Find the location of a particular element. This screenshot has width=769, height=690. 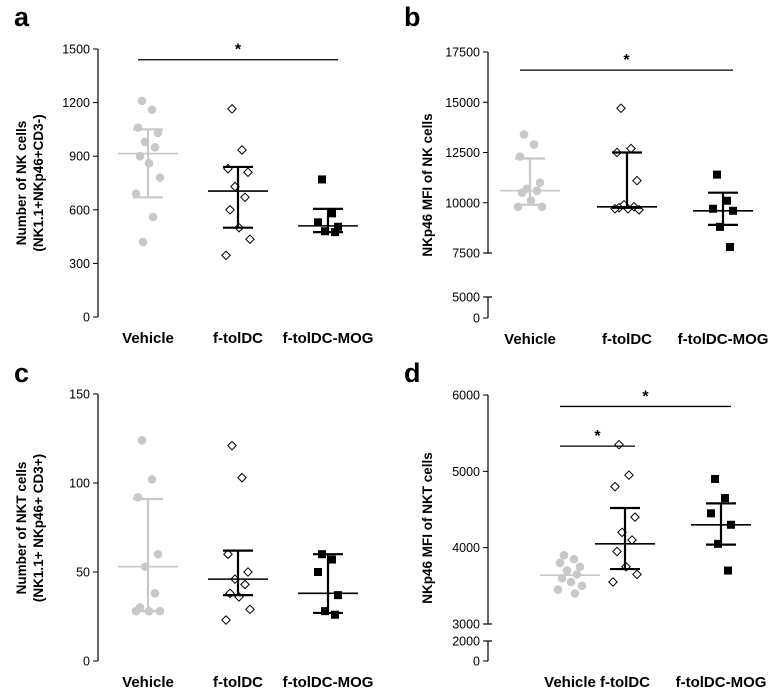

panel-letter: c is located at coordinates (21, 373).